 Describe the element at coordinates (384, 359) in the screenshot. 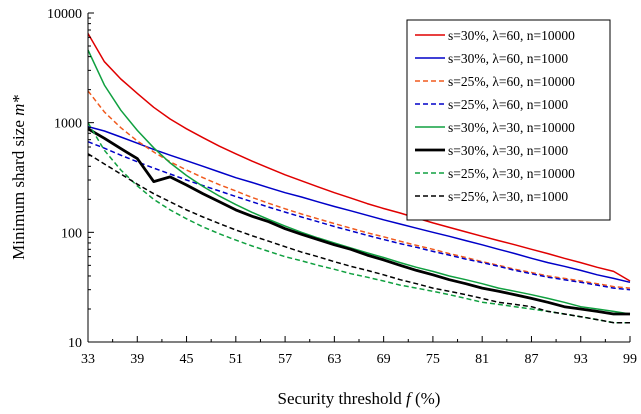

I see `x-tick-label: 69` at that location.